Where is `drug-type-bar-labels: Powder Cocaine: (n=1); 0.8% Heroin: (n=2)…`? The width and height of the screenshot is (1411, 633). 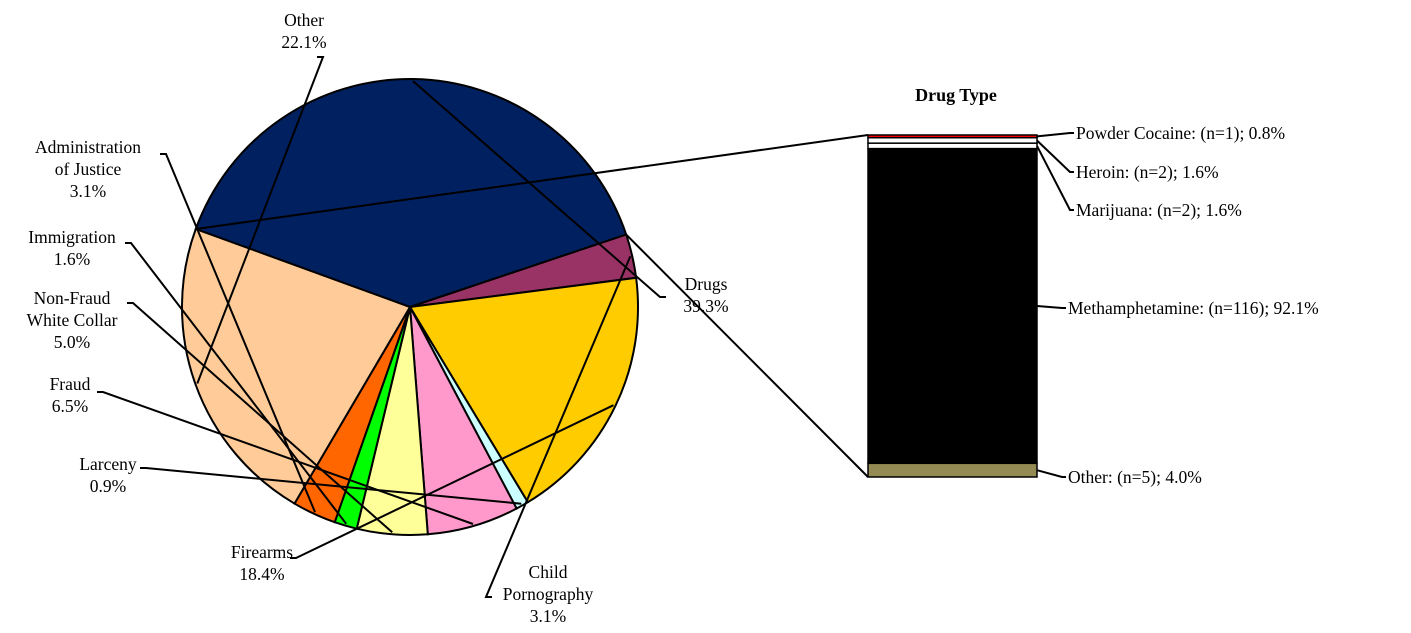 drug-type-bar-labels: Powder Cocaine: (n=1); 0.8% Heroin: (n=2)… is located at coordinates (1177, 305).